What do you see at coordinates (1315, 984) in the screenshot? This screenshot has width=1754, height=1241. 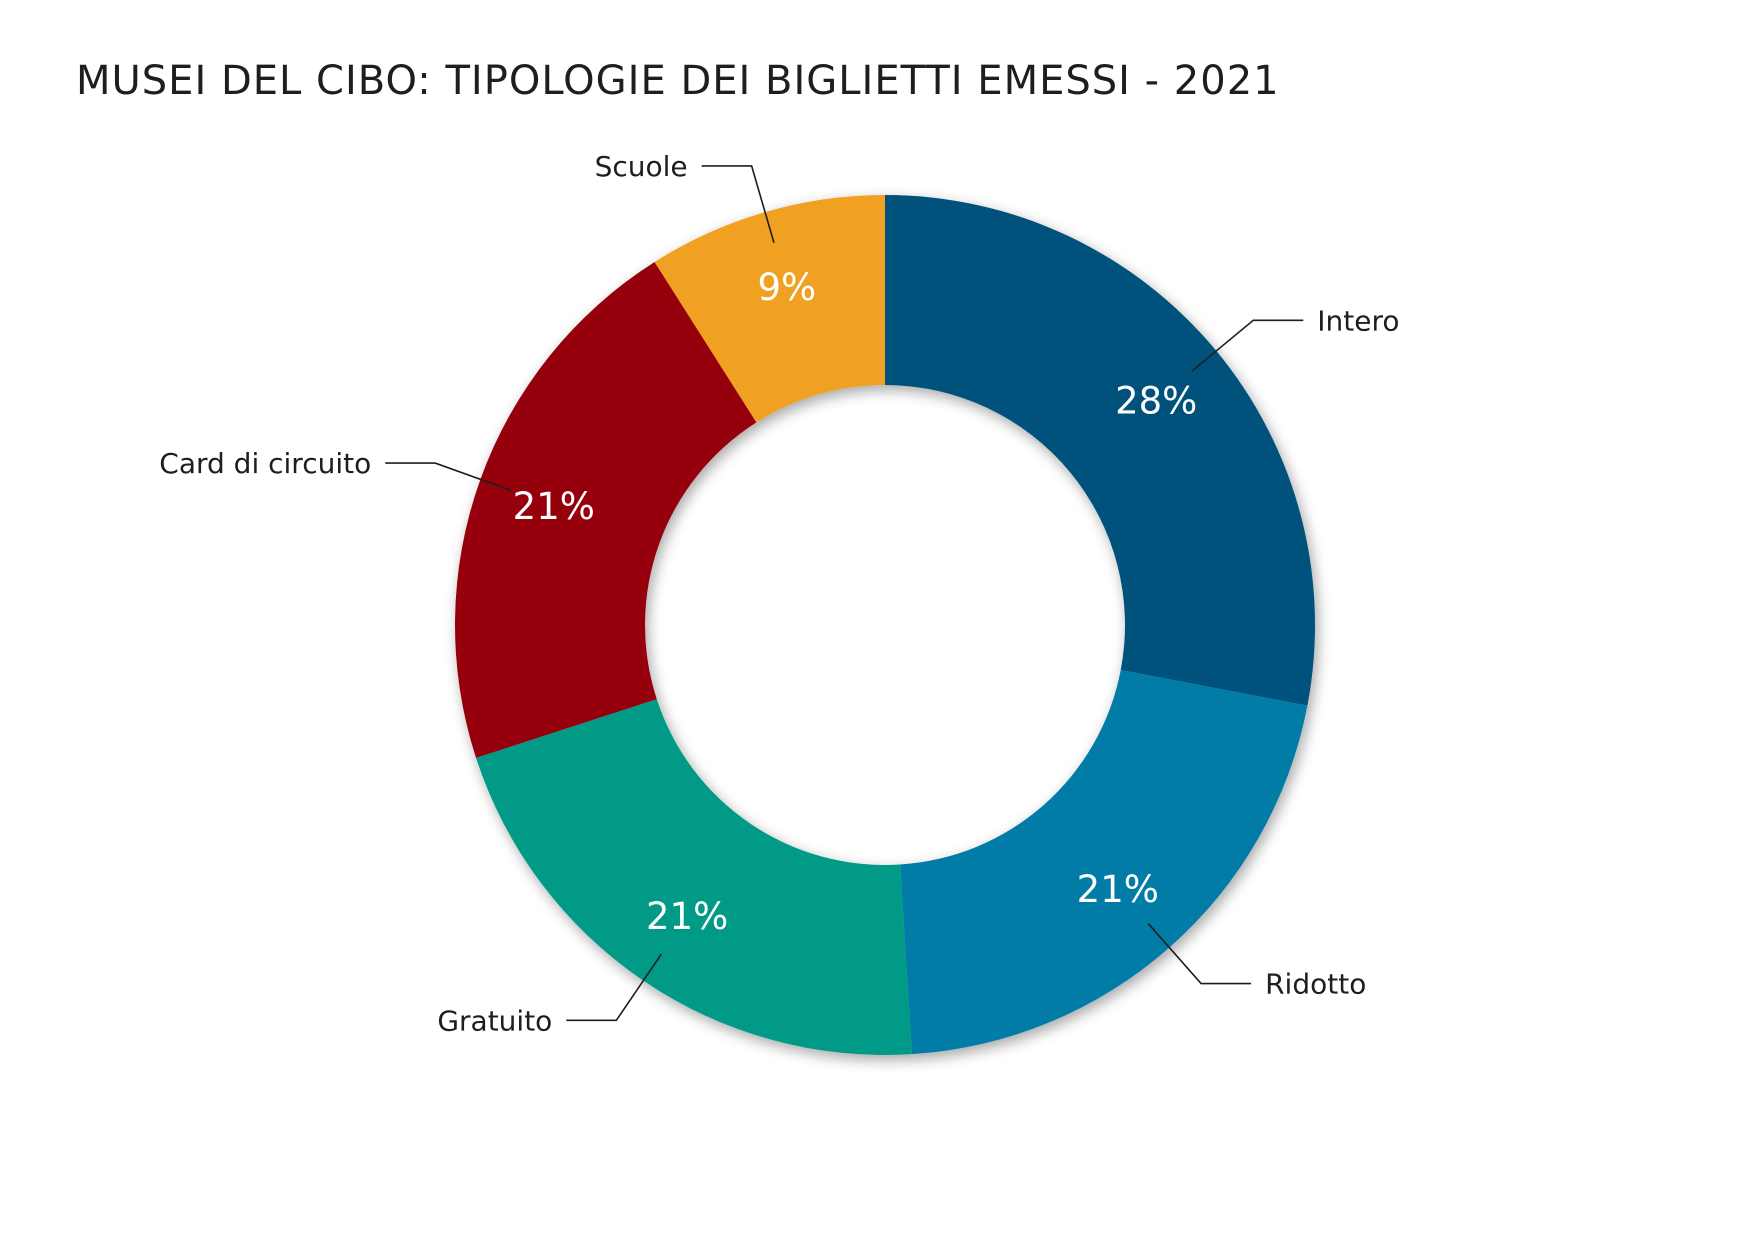 I see `category-label-ridotto: Ridotto` at bounding box center [1315, 984].